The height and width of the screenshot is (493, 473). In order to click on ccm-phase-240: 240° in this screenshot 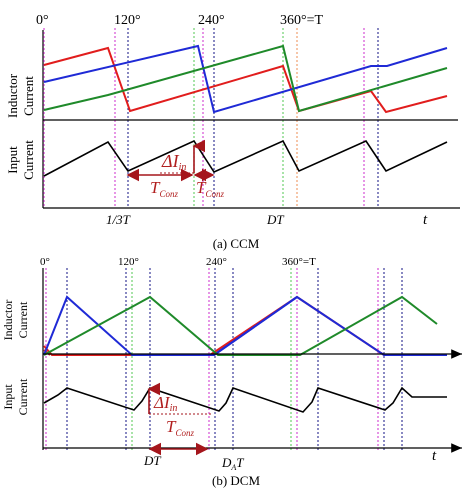, I will do `click(211, 20)`.